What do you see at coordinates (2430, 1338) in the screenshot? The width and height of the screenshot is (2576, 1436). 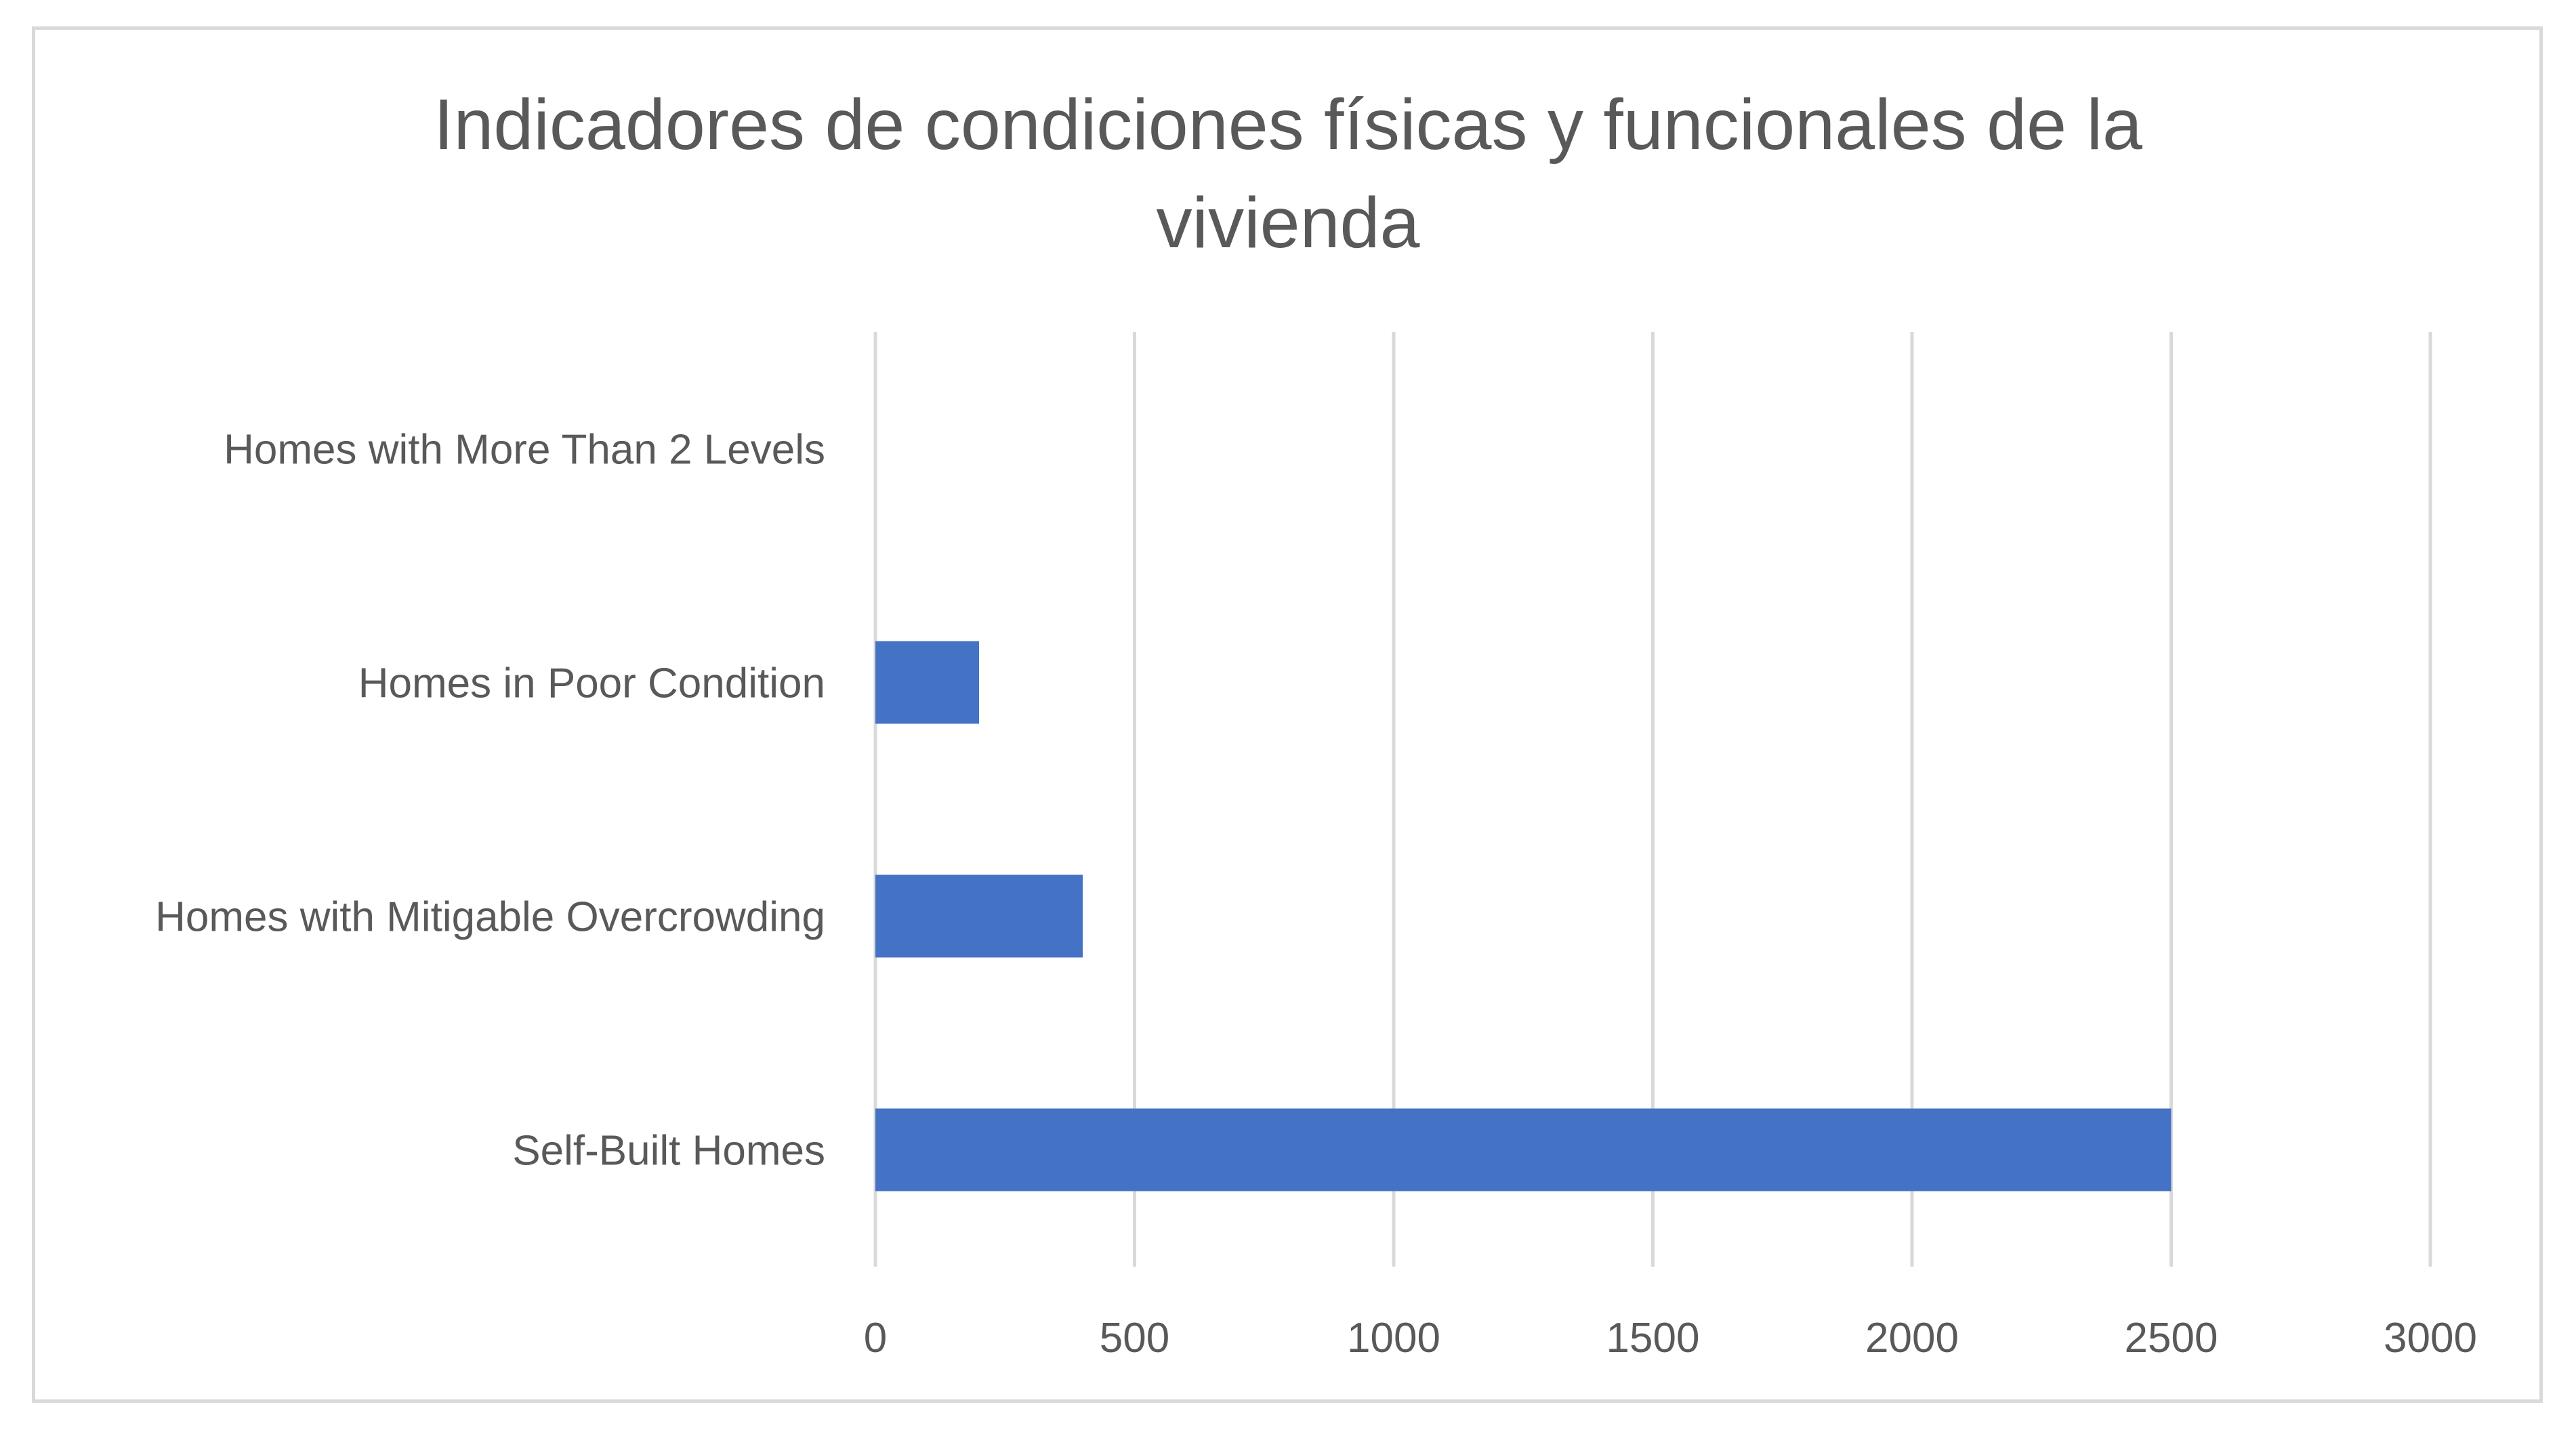 I see `x-tick-label: 3000` at bounding box center [2430, 1338].